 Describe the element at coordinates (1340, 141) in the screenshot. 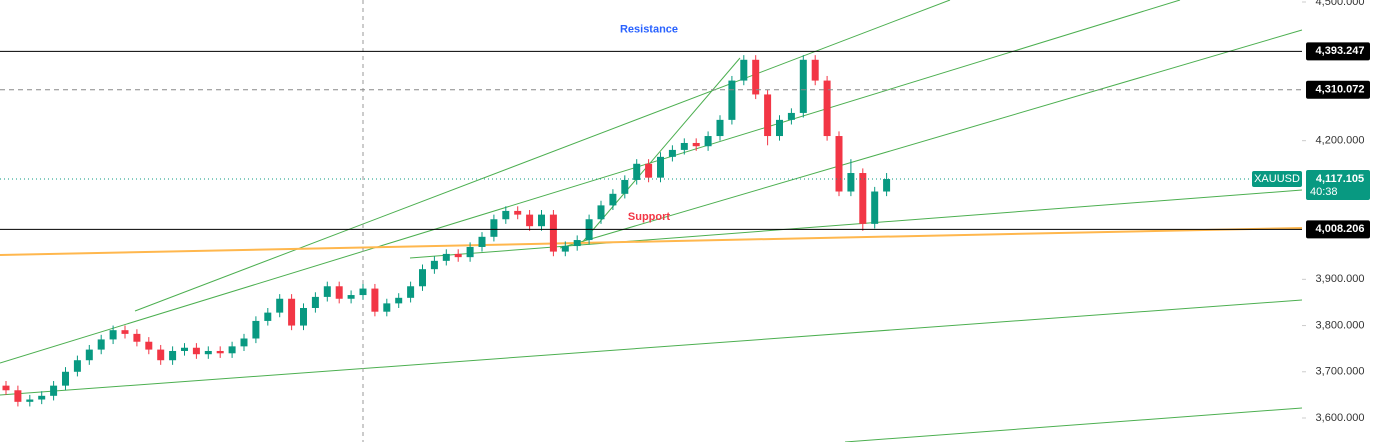

I see `y-tick-label: 4,200.000` at that location.